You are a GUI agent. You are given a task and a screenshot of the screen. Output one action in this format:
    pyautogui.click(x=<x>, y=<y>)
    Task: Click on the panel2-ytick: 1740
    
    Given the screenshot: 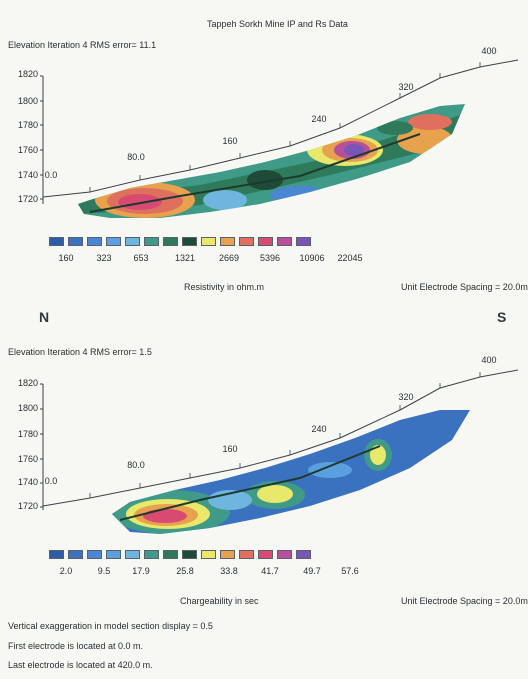 What is the action you would take?
    pyautogui.click(x=27, y=482)
    